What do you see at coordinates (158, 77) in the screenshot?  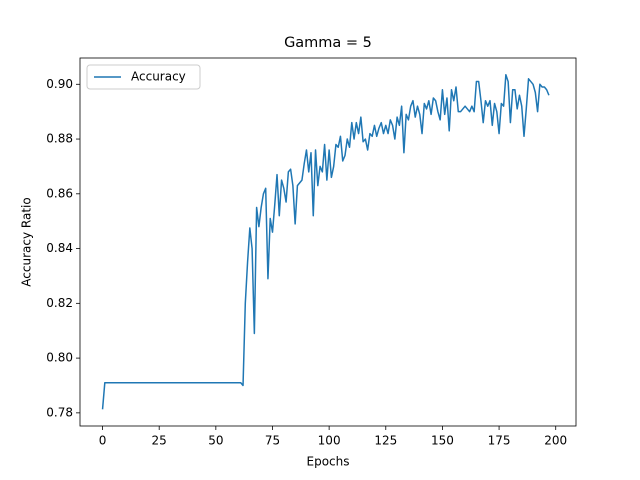 I see `legend-label: Accuracy` at bounding box center [158, 77].